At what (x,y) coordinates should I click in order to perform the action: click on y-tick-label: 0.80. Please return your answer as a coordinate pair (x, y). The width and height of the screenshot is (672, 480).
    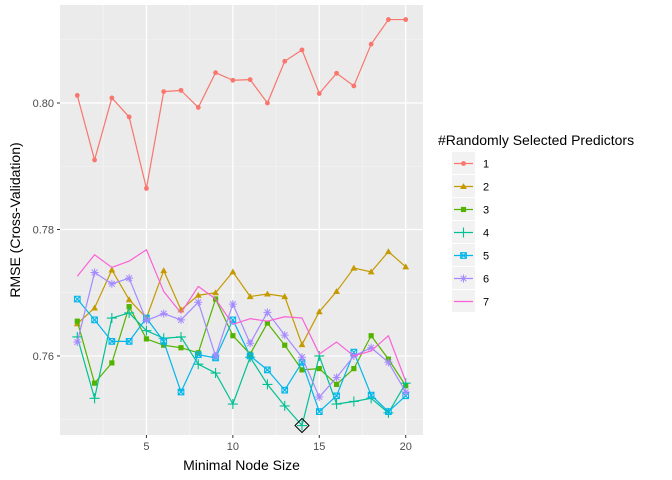
    Looking at the image, I should click on (43, 104).